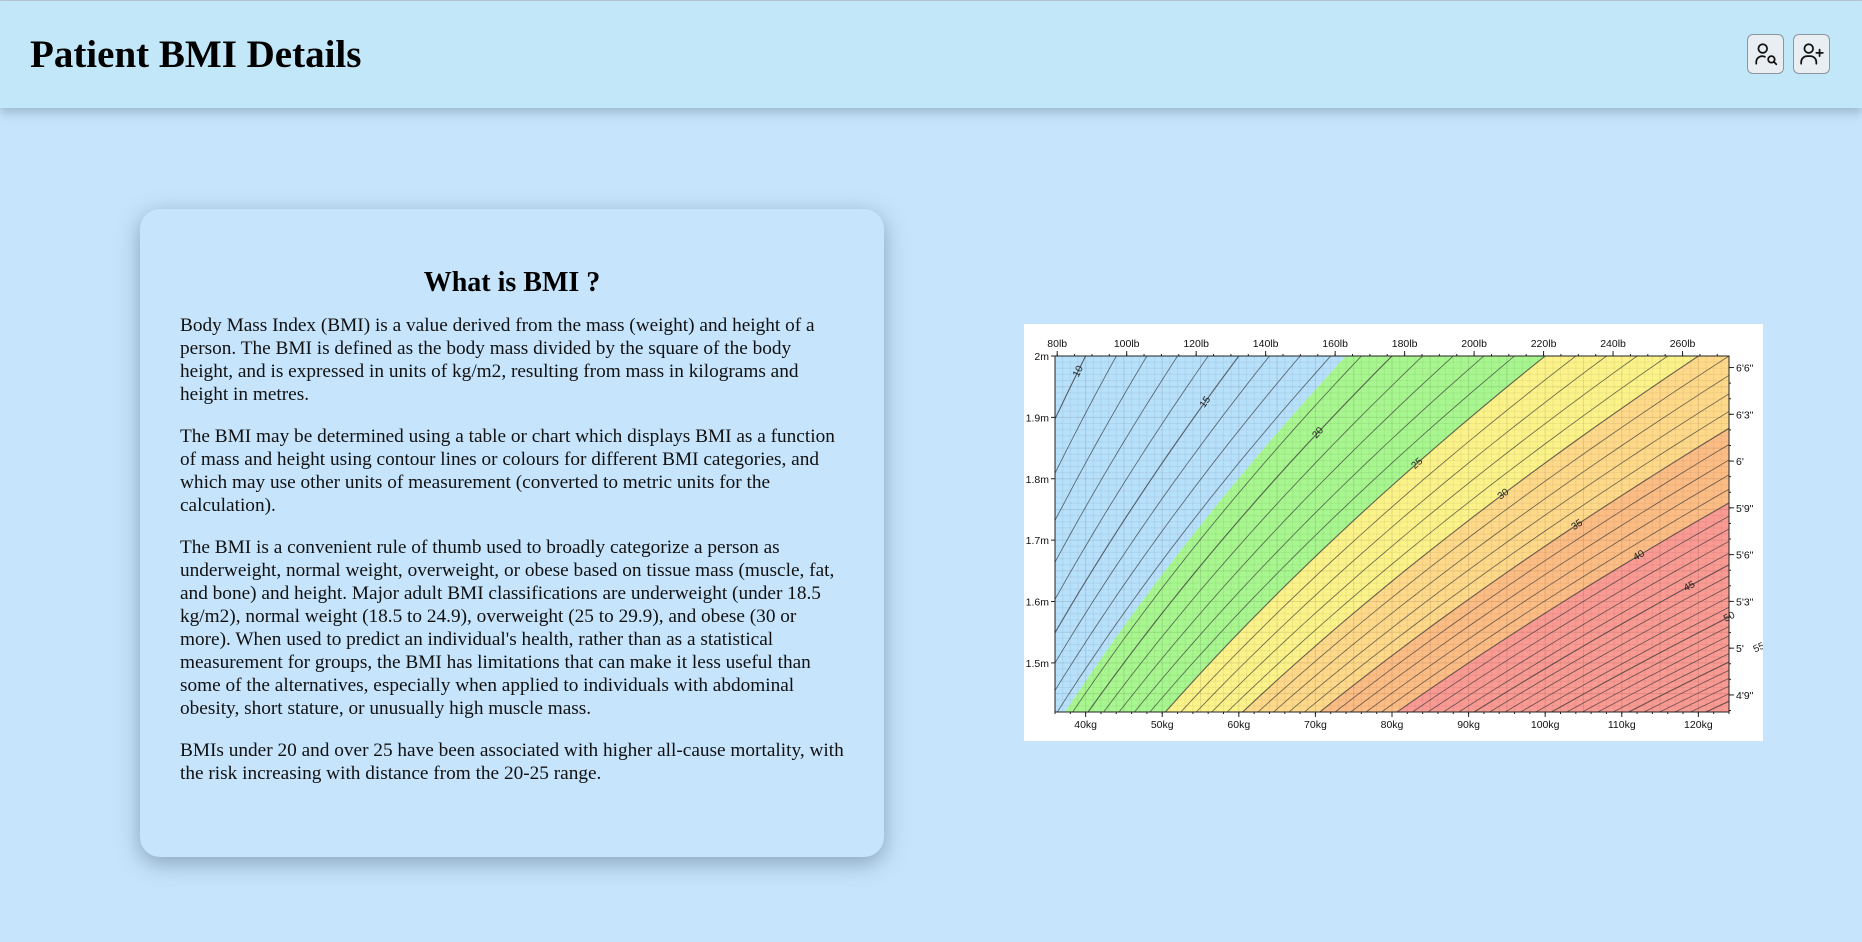 This screenshot has width=1862, height=942. I want to click on y-tick-label: 1.7m, so click(1038, 541).